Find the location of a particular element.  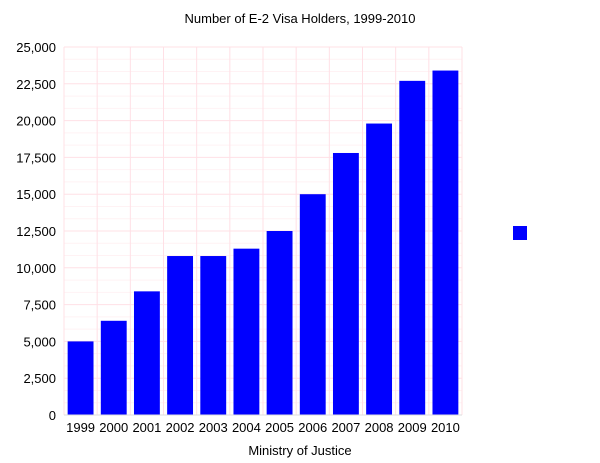

y-tick-label: 2,500 is located at coordinates (39, 378).